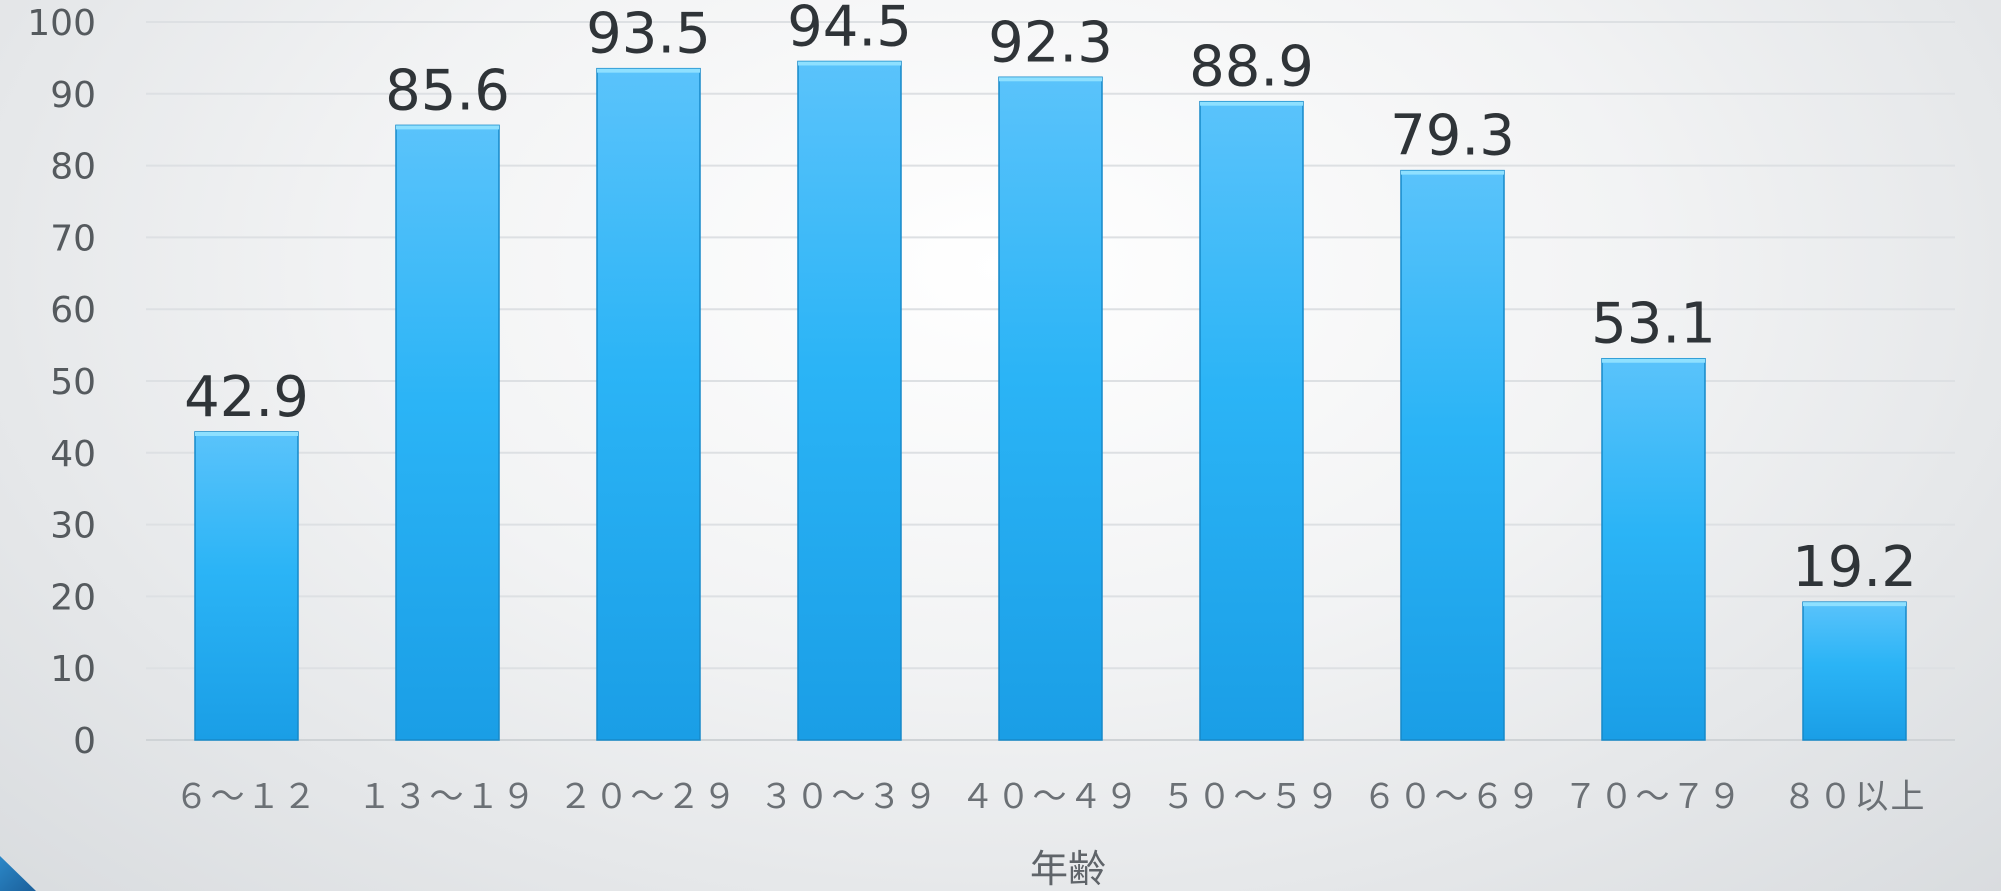 This screenshot has height=891, width=2001. Describe the element at coordinates (61, 23) in the screenshot. I see `y-tick-label: 100` at that location.